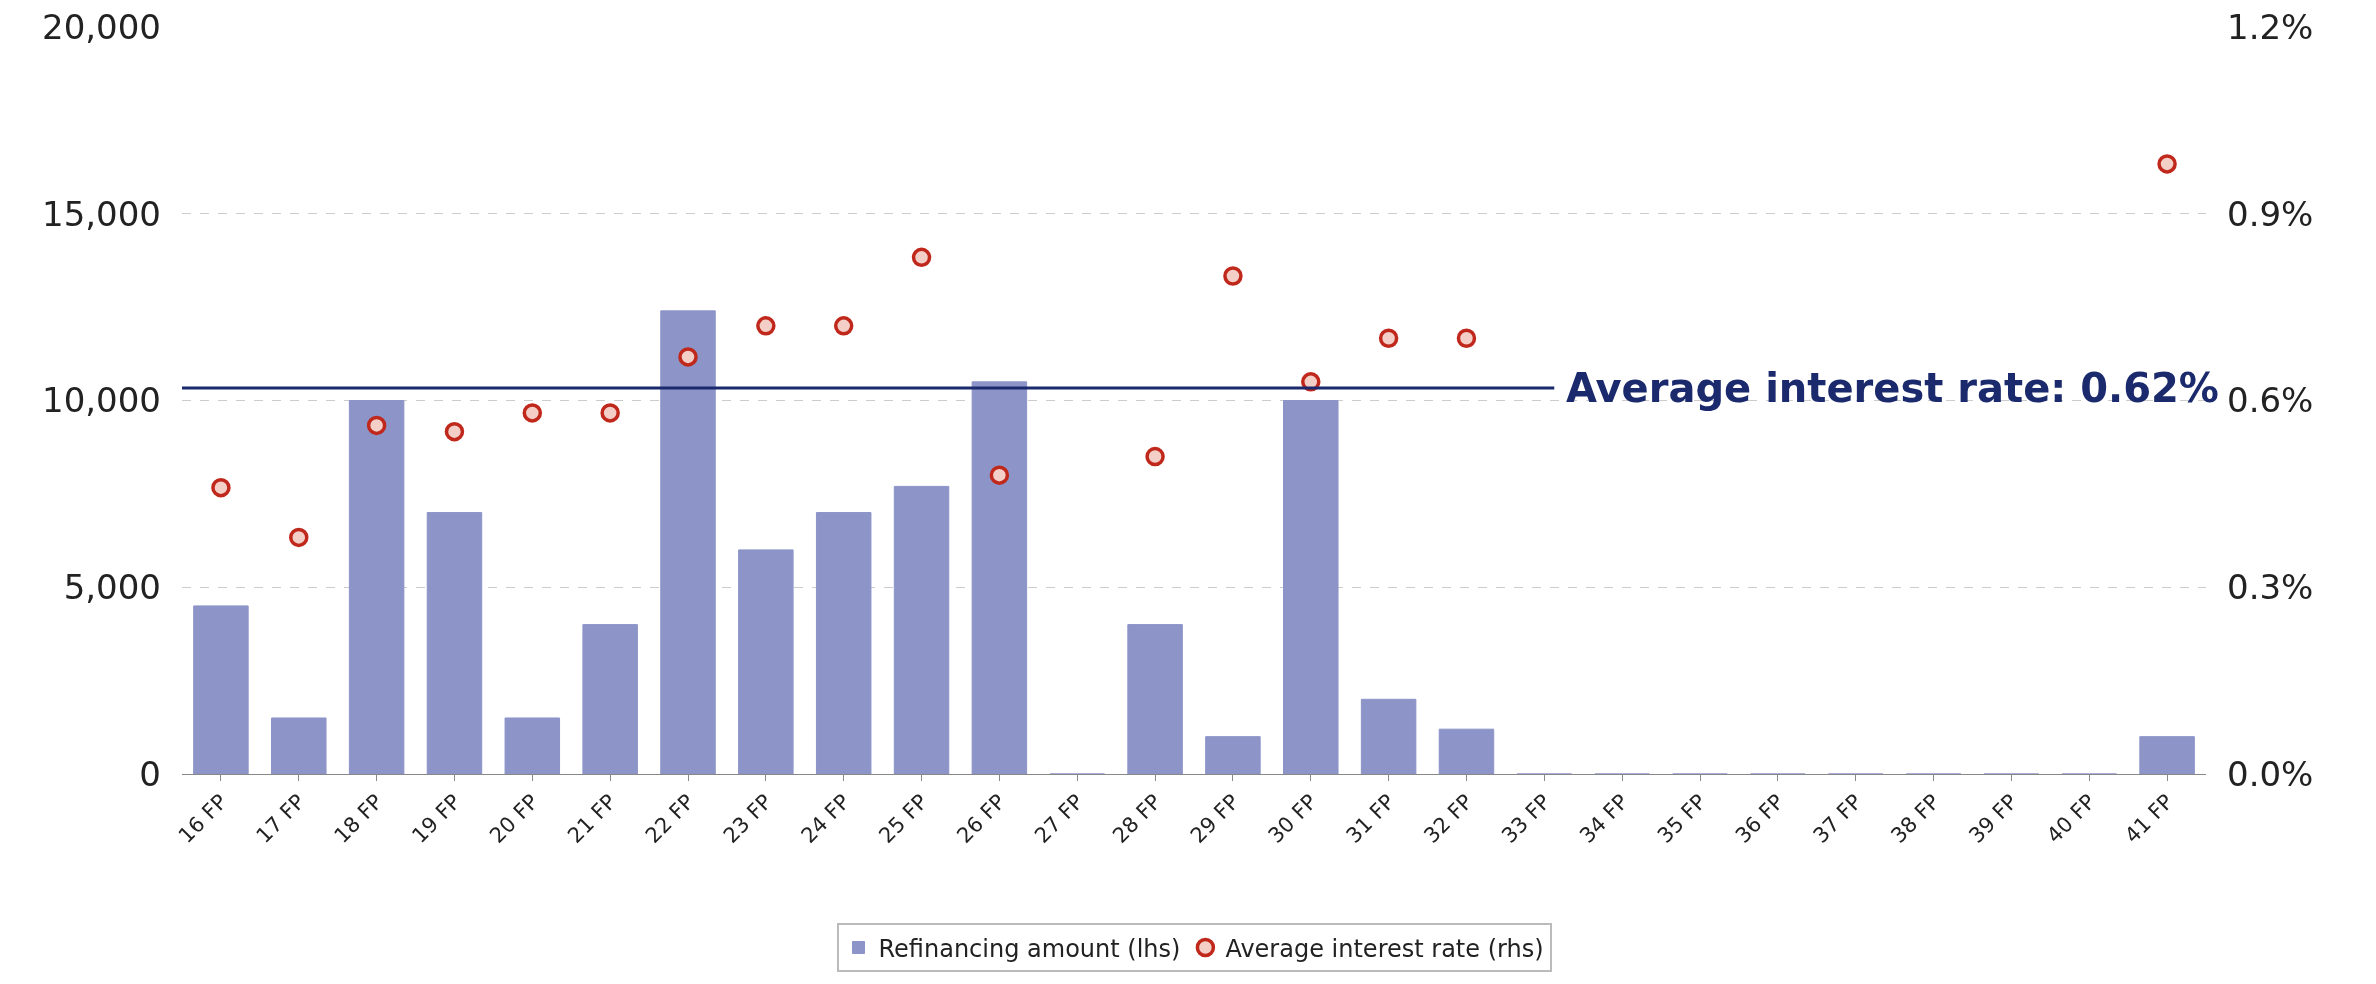 Image resolution: width=2376 pixels, height=984 pixels. Describe the element at coordinates (2270, 26) in the screenshot. I see `y2-tick-label: 1.2%` at that location.